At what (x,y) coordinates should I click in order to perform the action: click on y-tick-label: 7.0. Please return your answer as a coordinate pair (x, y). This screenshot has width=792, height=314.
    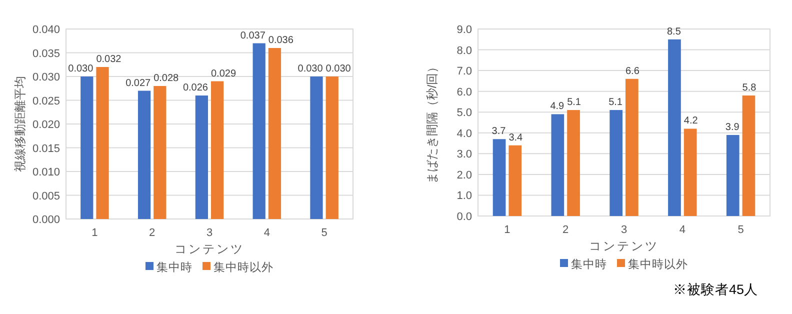
    Looking at the image, I should click on (464, 72).